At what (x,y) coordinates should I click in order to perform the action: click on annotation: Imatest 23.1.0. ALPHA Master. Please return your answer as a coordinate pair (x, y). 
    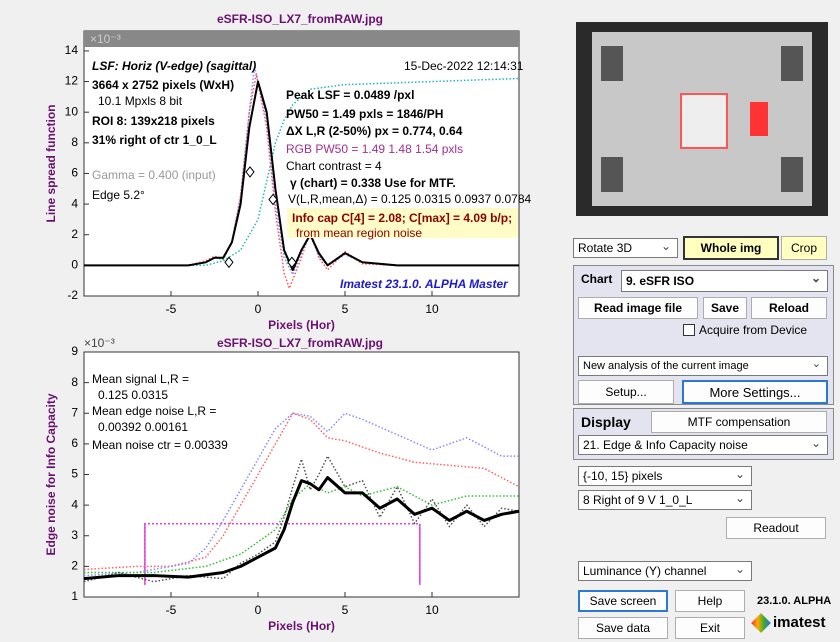
    Looking at the image, I should click on (424, 284).